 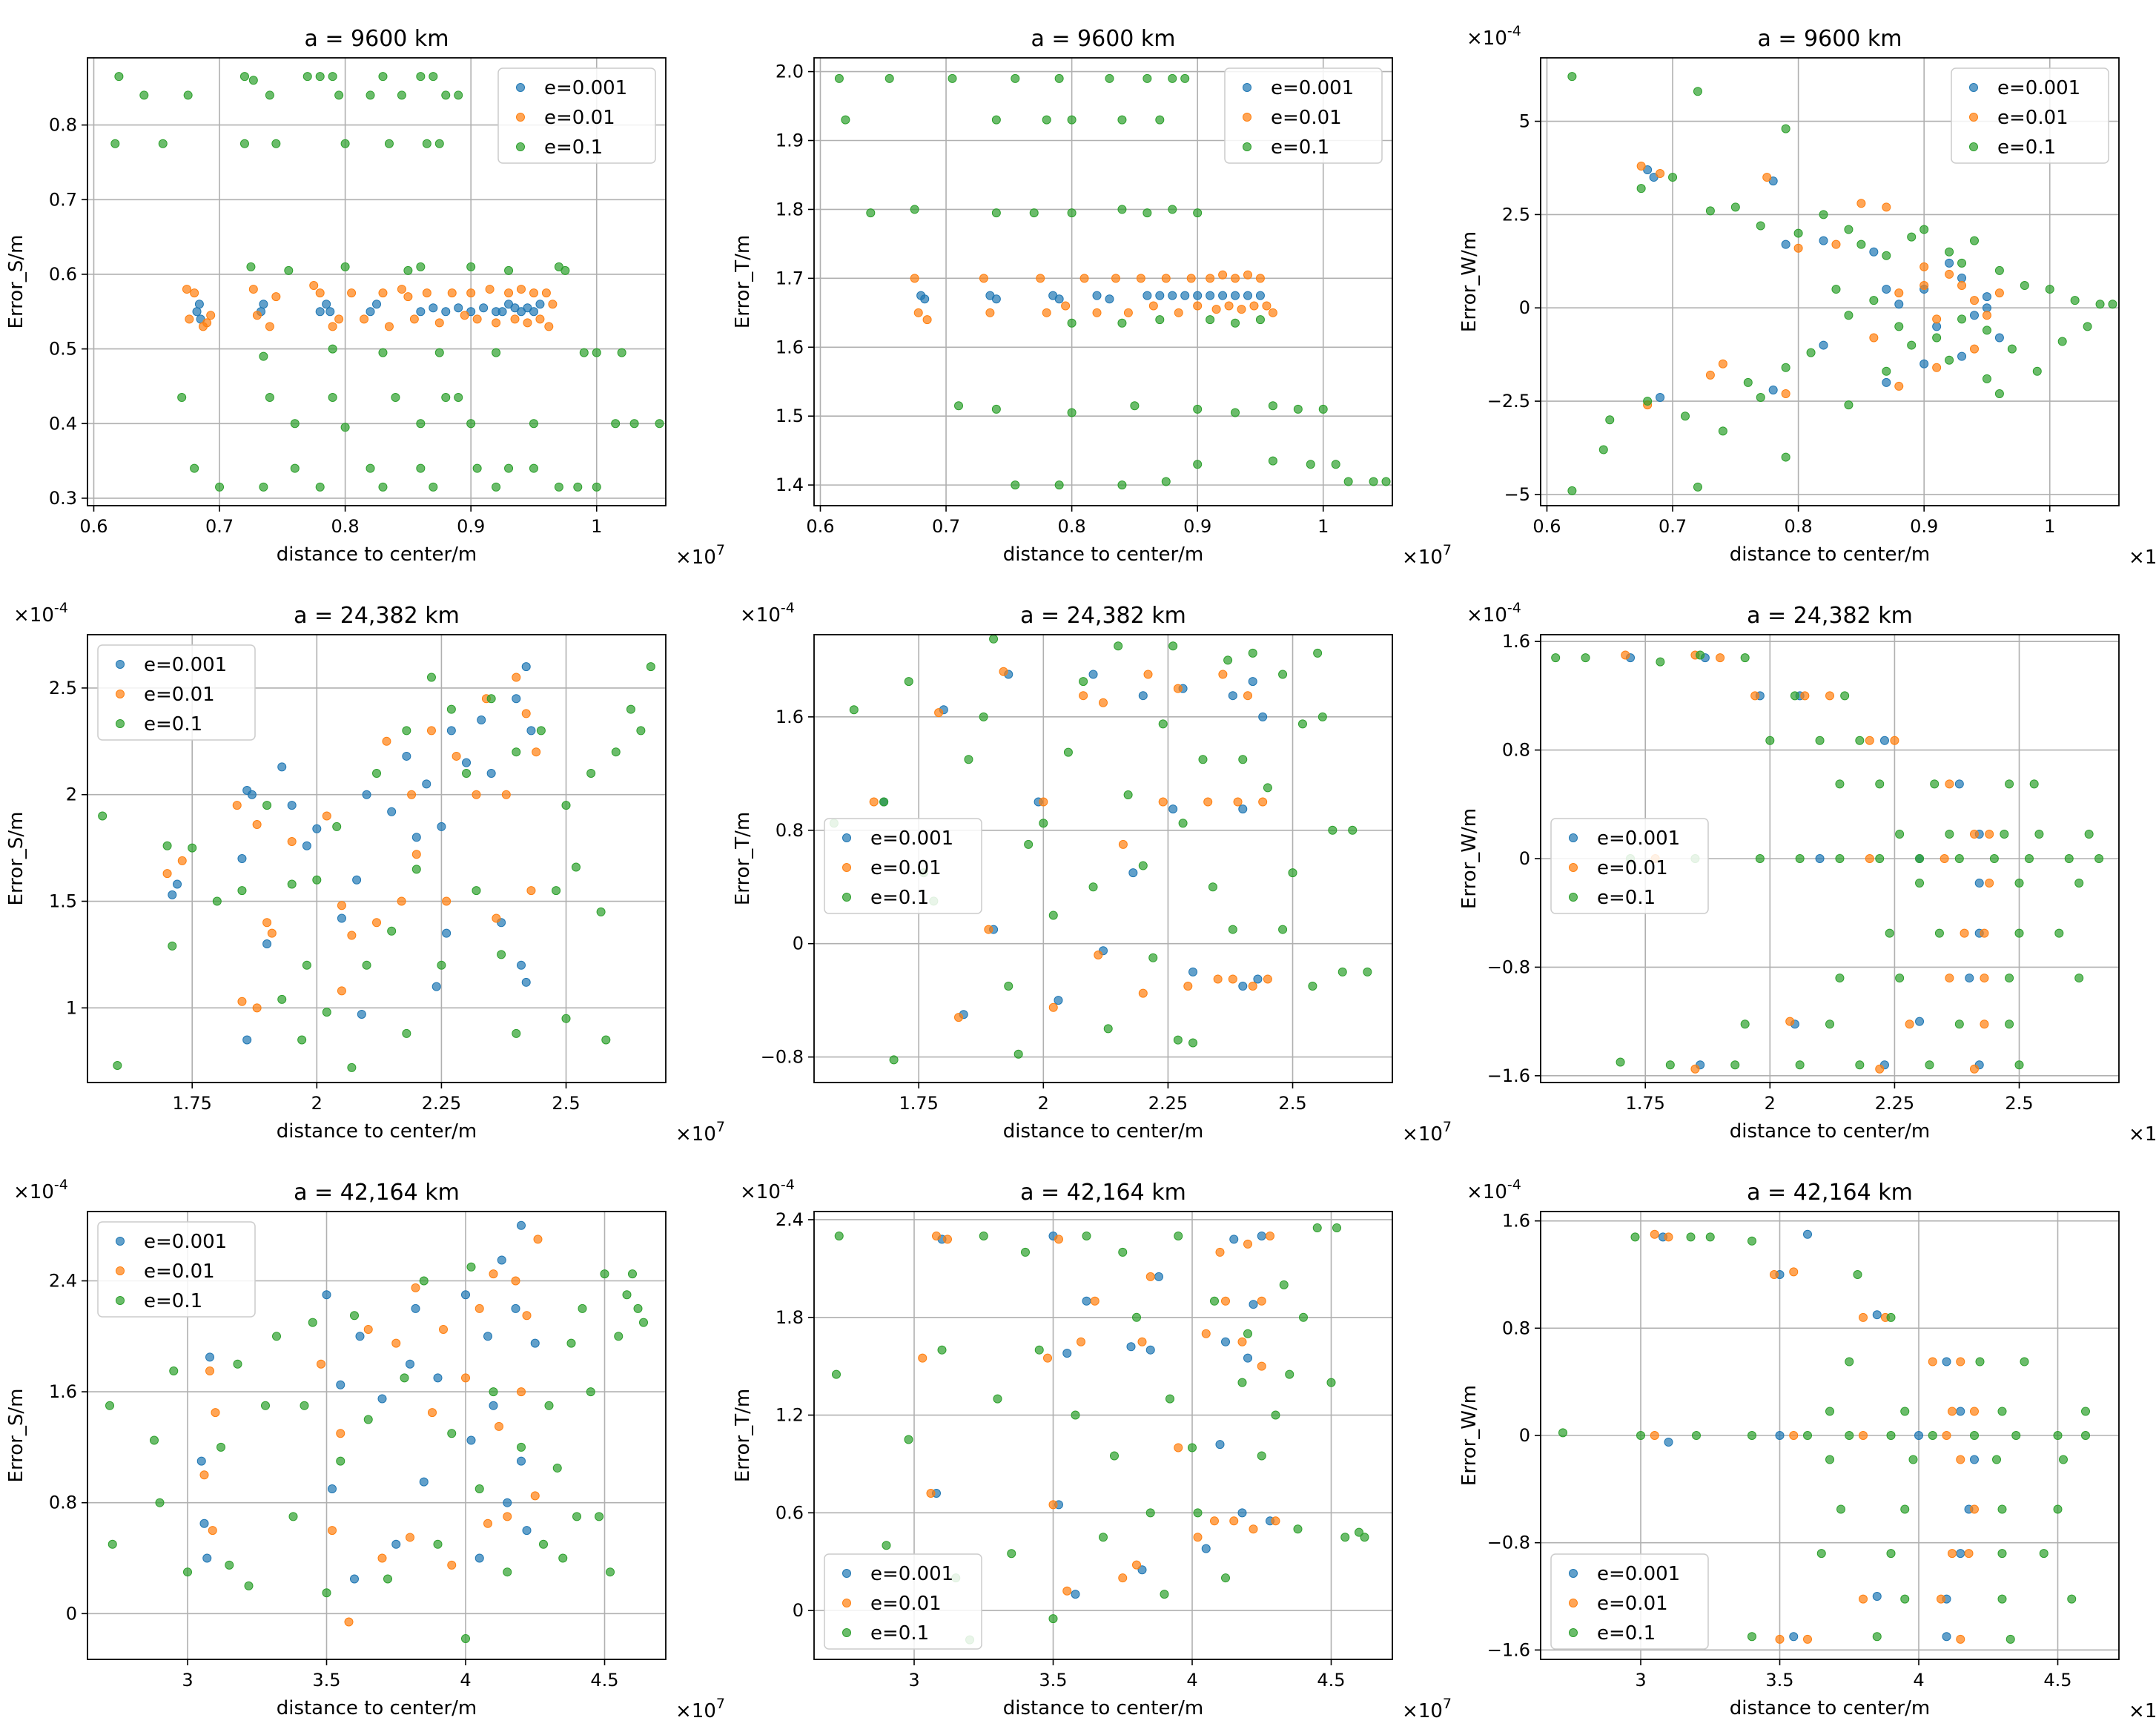 I want to click on y-tick-label: 1.6, so click(x=63, y=1391).